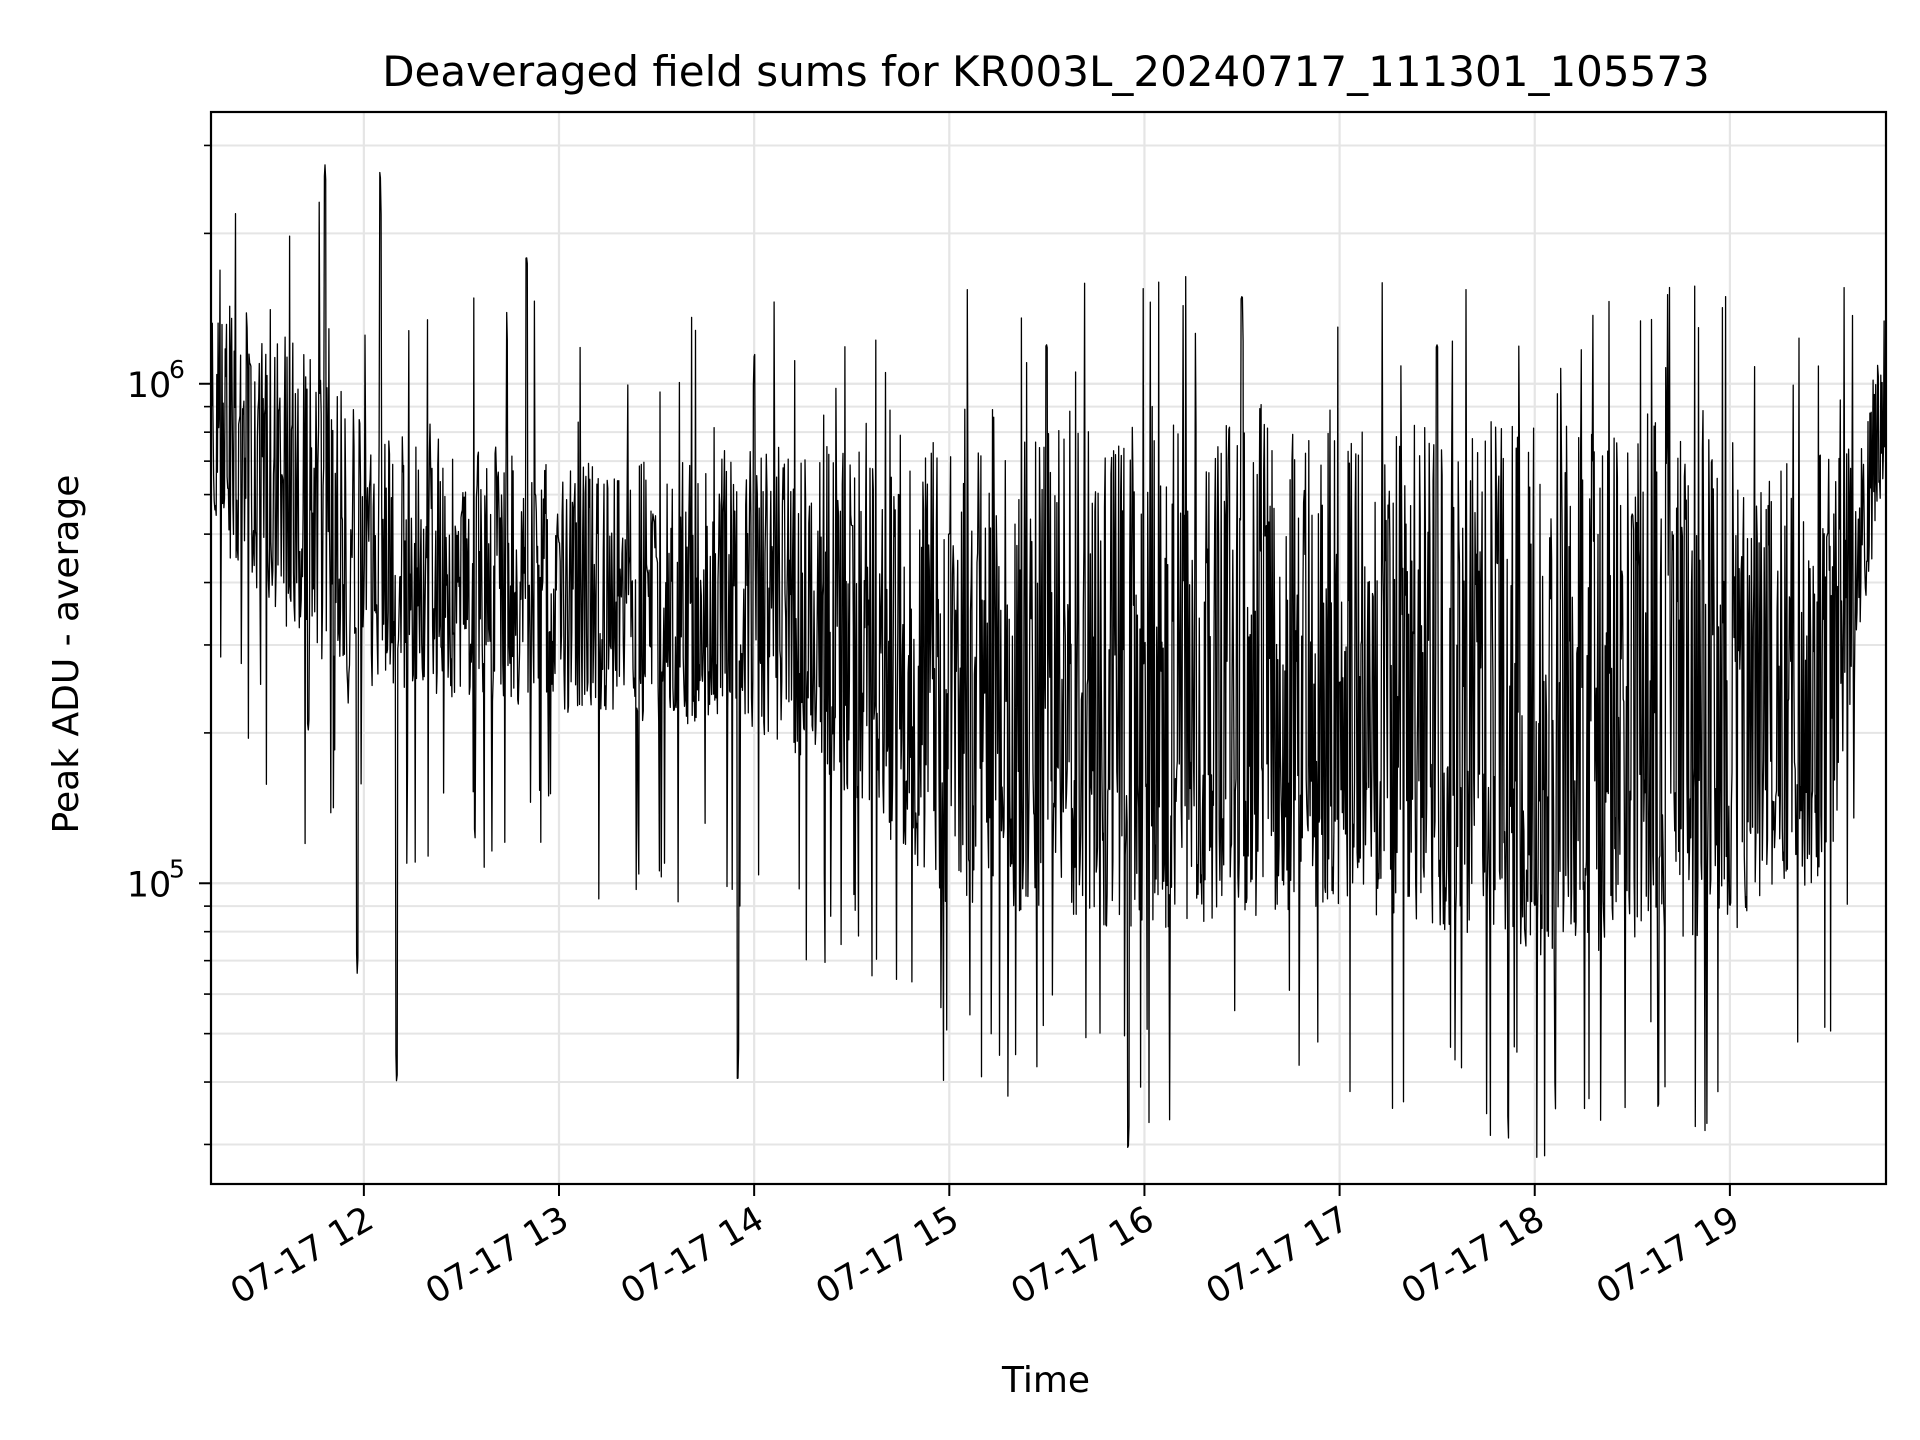 Image resolution: width=1920 pixels, height=1440 pixels. I want to click on y-axis-label: Peak ADU - average, so click(66, 654).